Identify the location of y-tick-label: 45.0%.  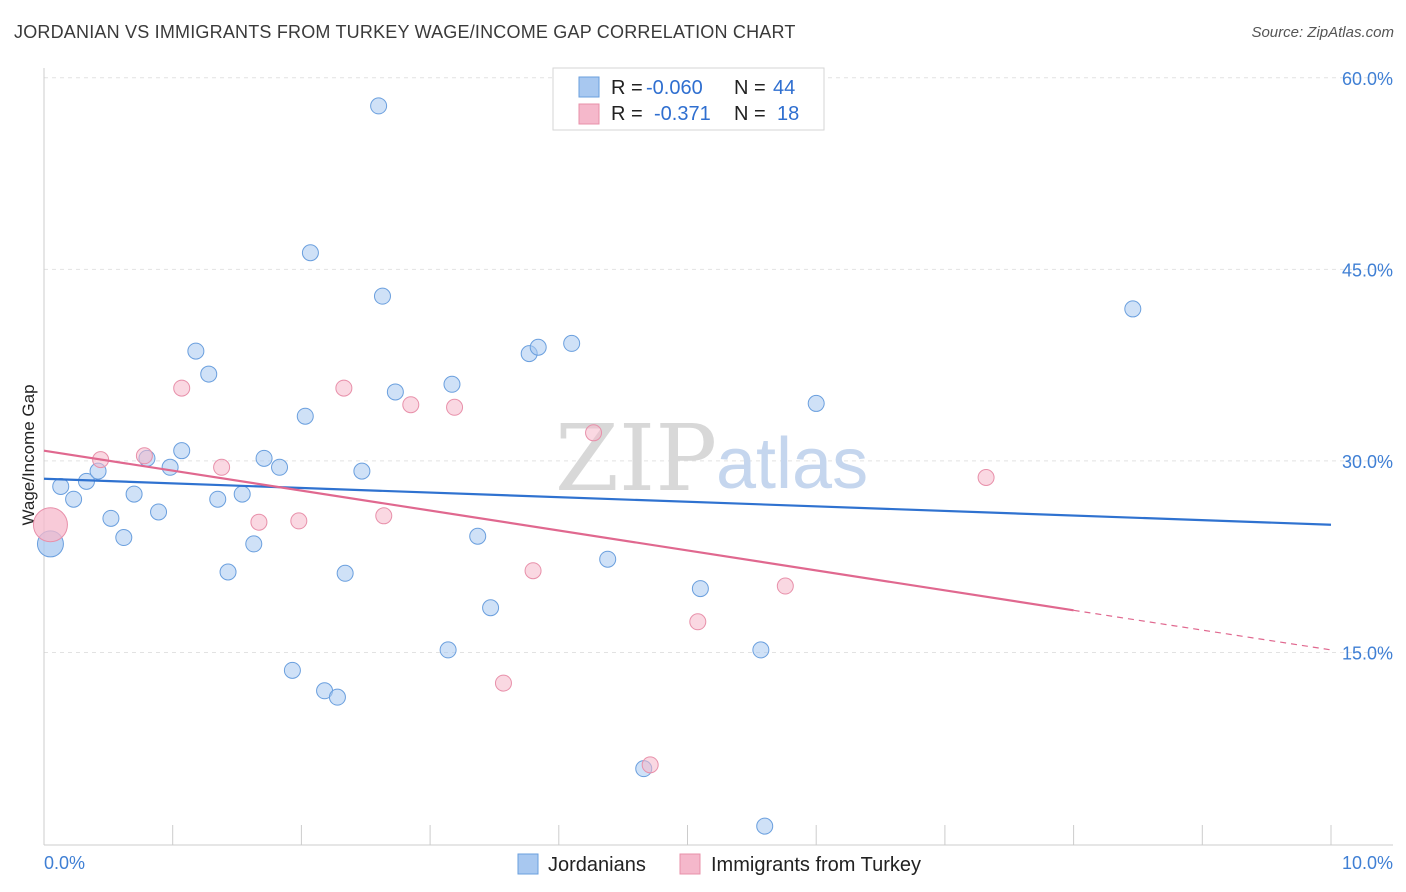
(1367, 270).